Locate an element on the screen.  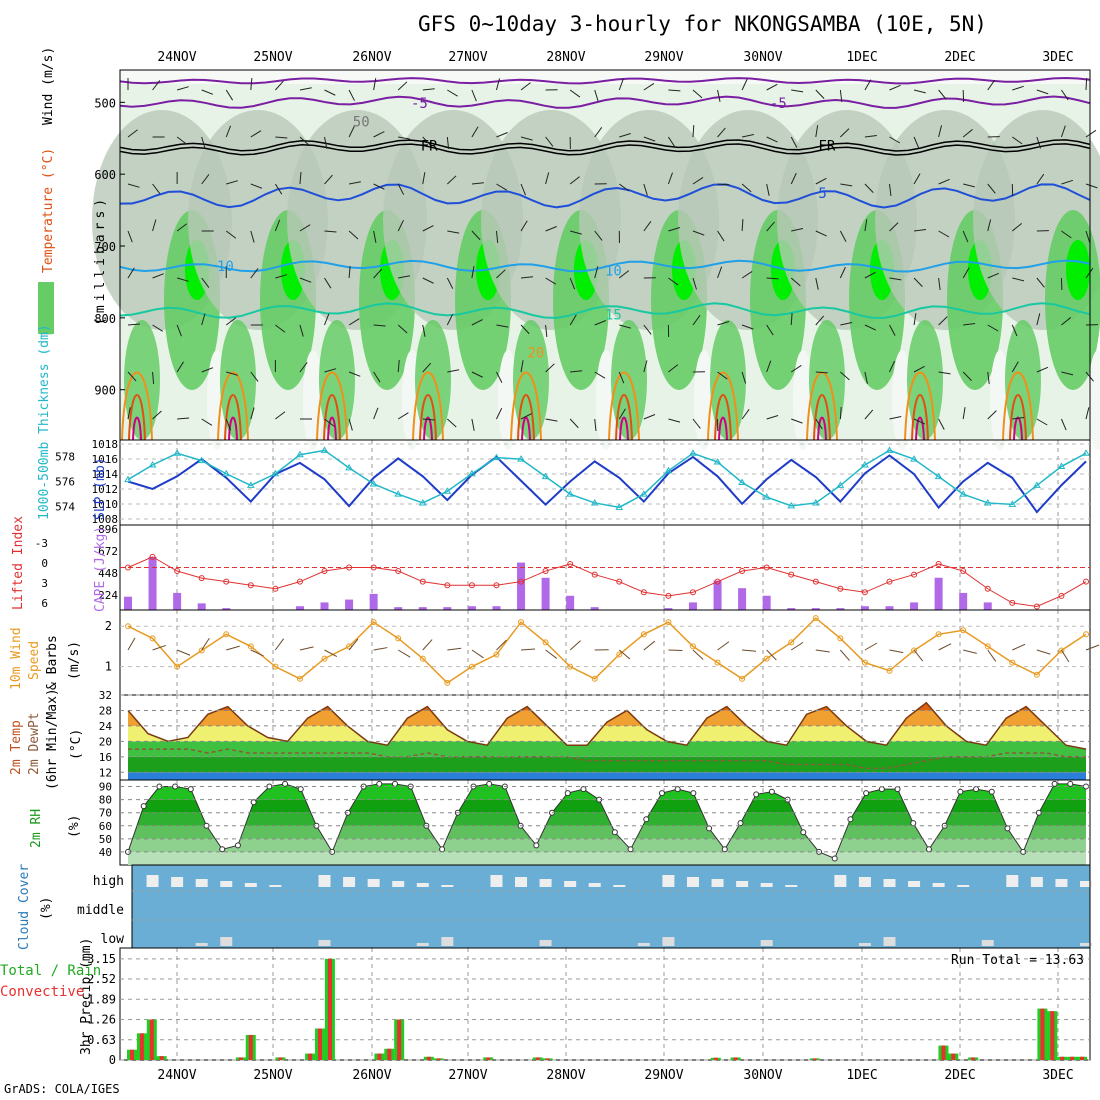
cape-bar is located at coordinates (324, 606).